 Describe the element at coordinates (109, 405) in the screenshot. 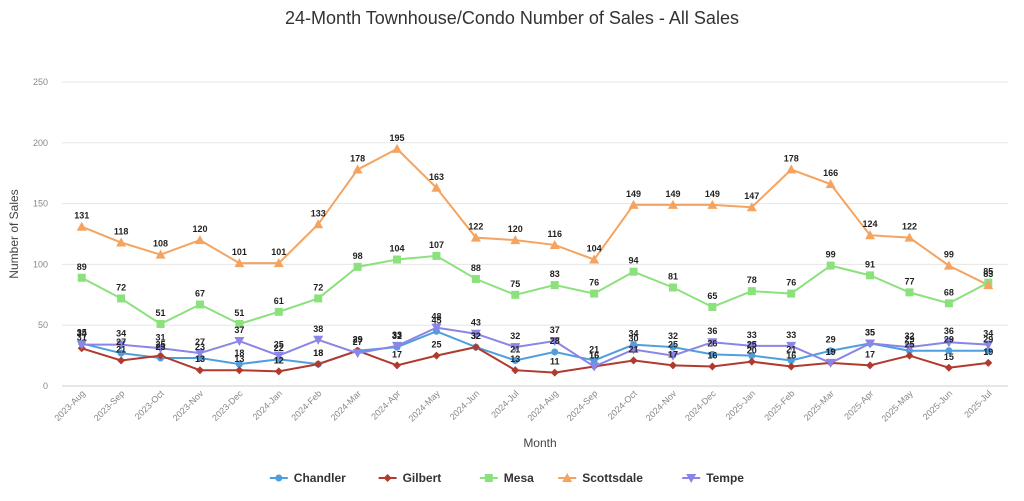

I see `x-tick-label: 2023-Sep` at that location.